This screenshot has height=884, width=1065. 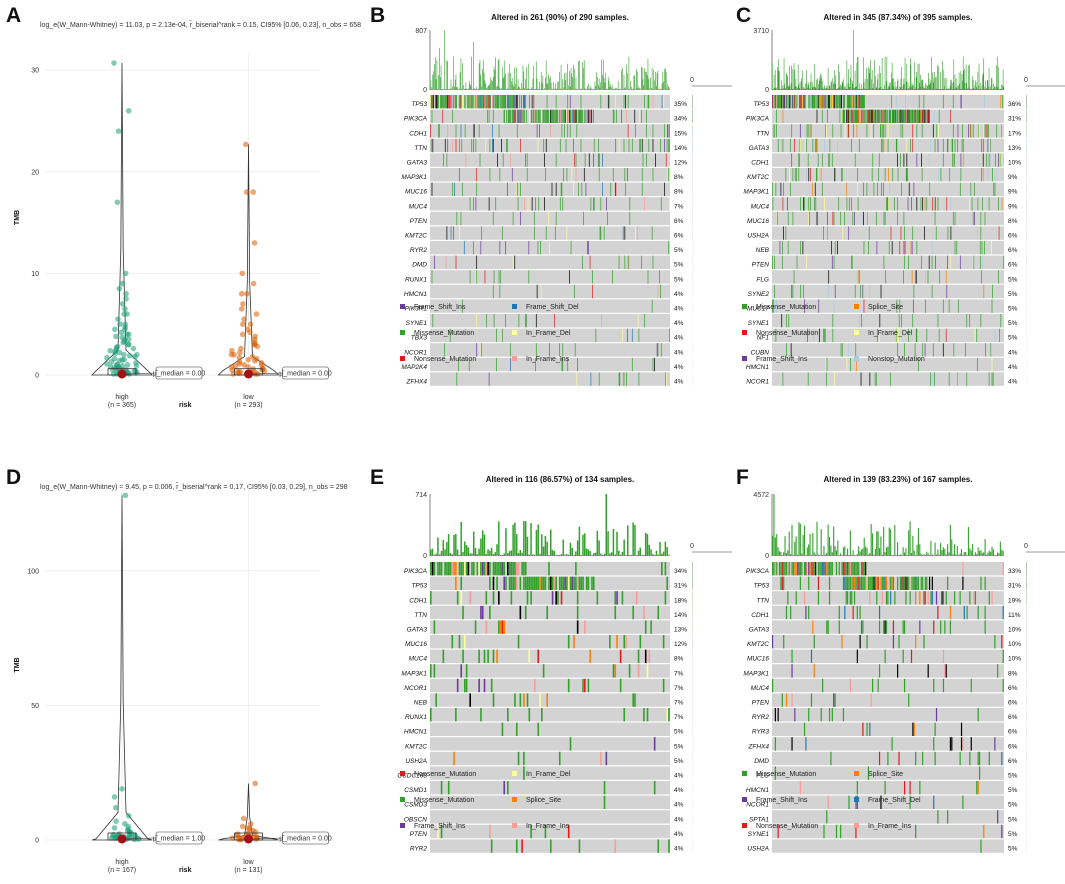 I want to click on legend-label: Nonsense_Mutation, so click(x=445, y=774).